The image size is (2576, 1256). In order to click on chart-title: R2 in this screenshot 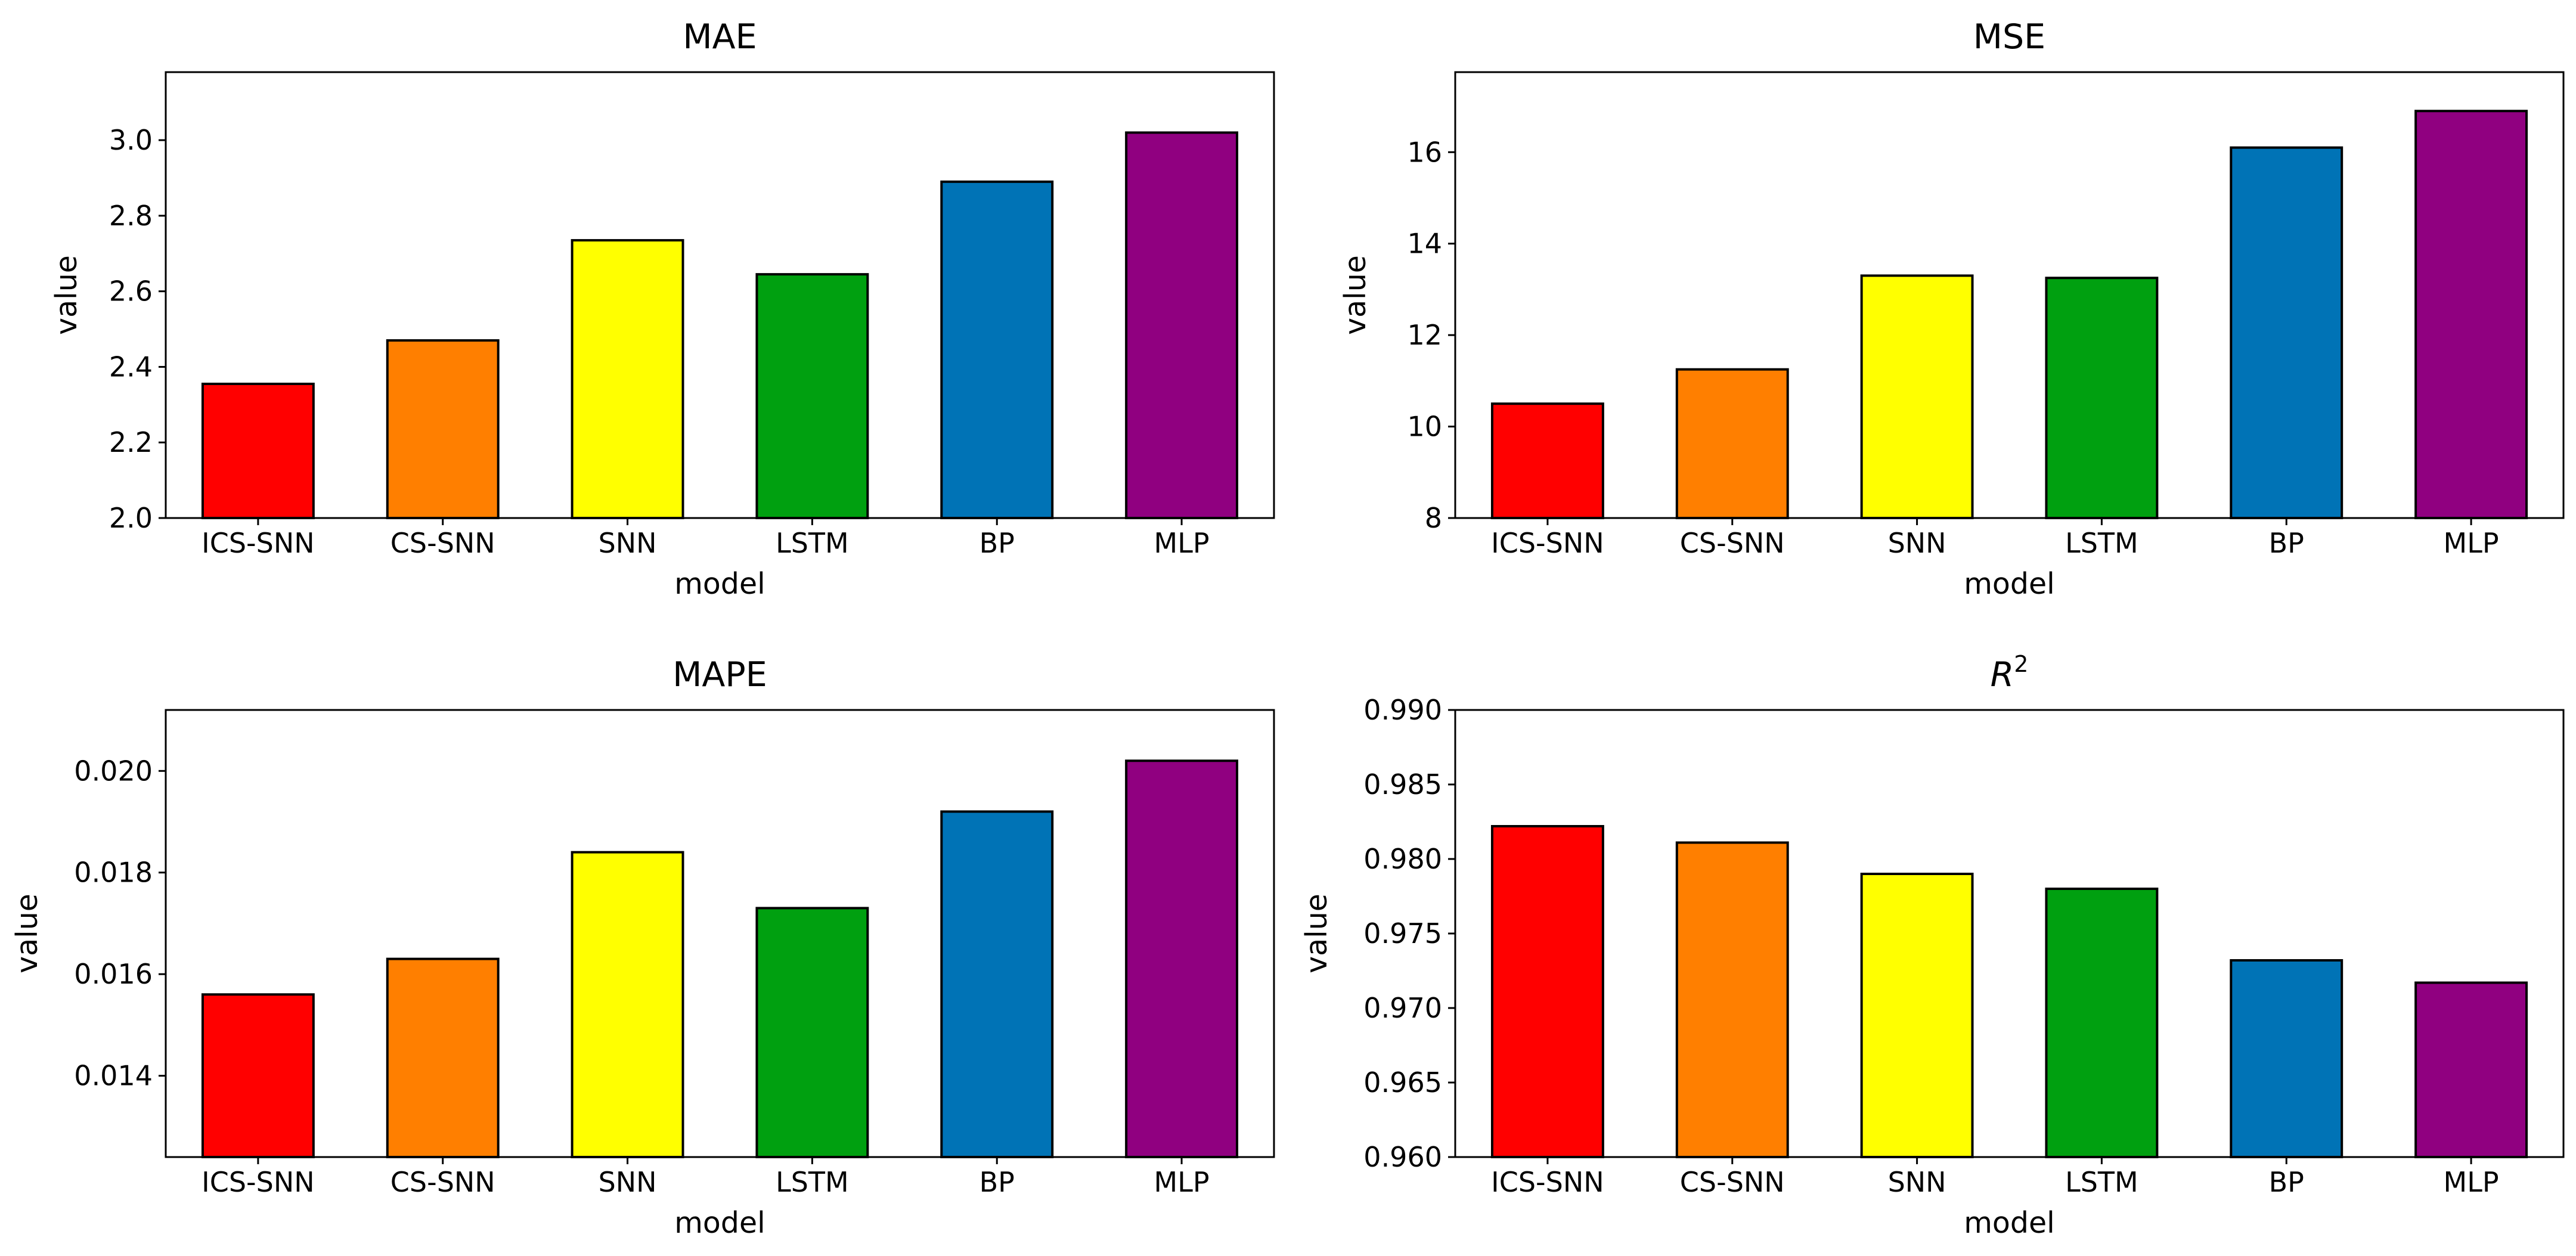, I will do `click(2010, 672)`.